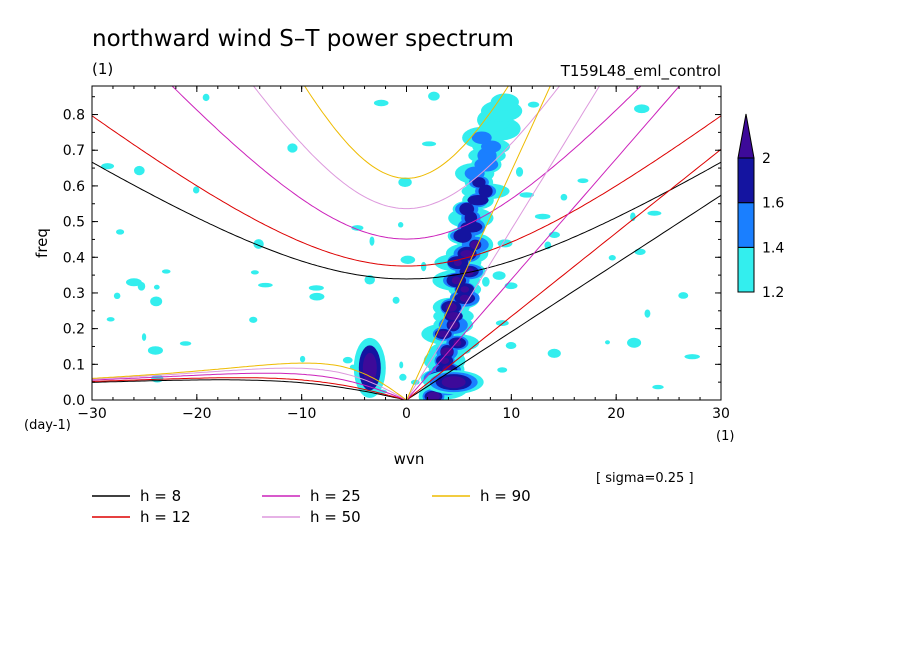 The width and height of the screenshot is (904, 654). I want to click on y-tick-label: 0.4, so click(74, 258).